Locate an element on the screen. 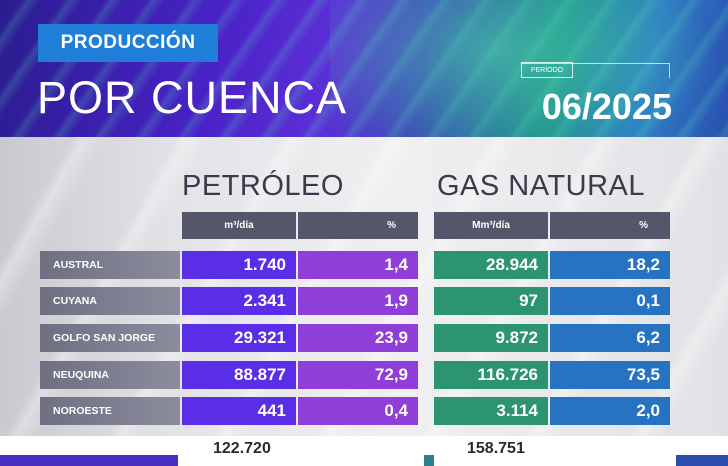 This screenshot has width=728, height=466. petroleo-value: 2.341 is located at coordinates (239, 301).